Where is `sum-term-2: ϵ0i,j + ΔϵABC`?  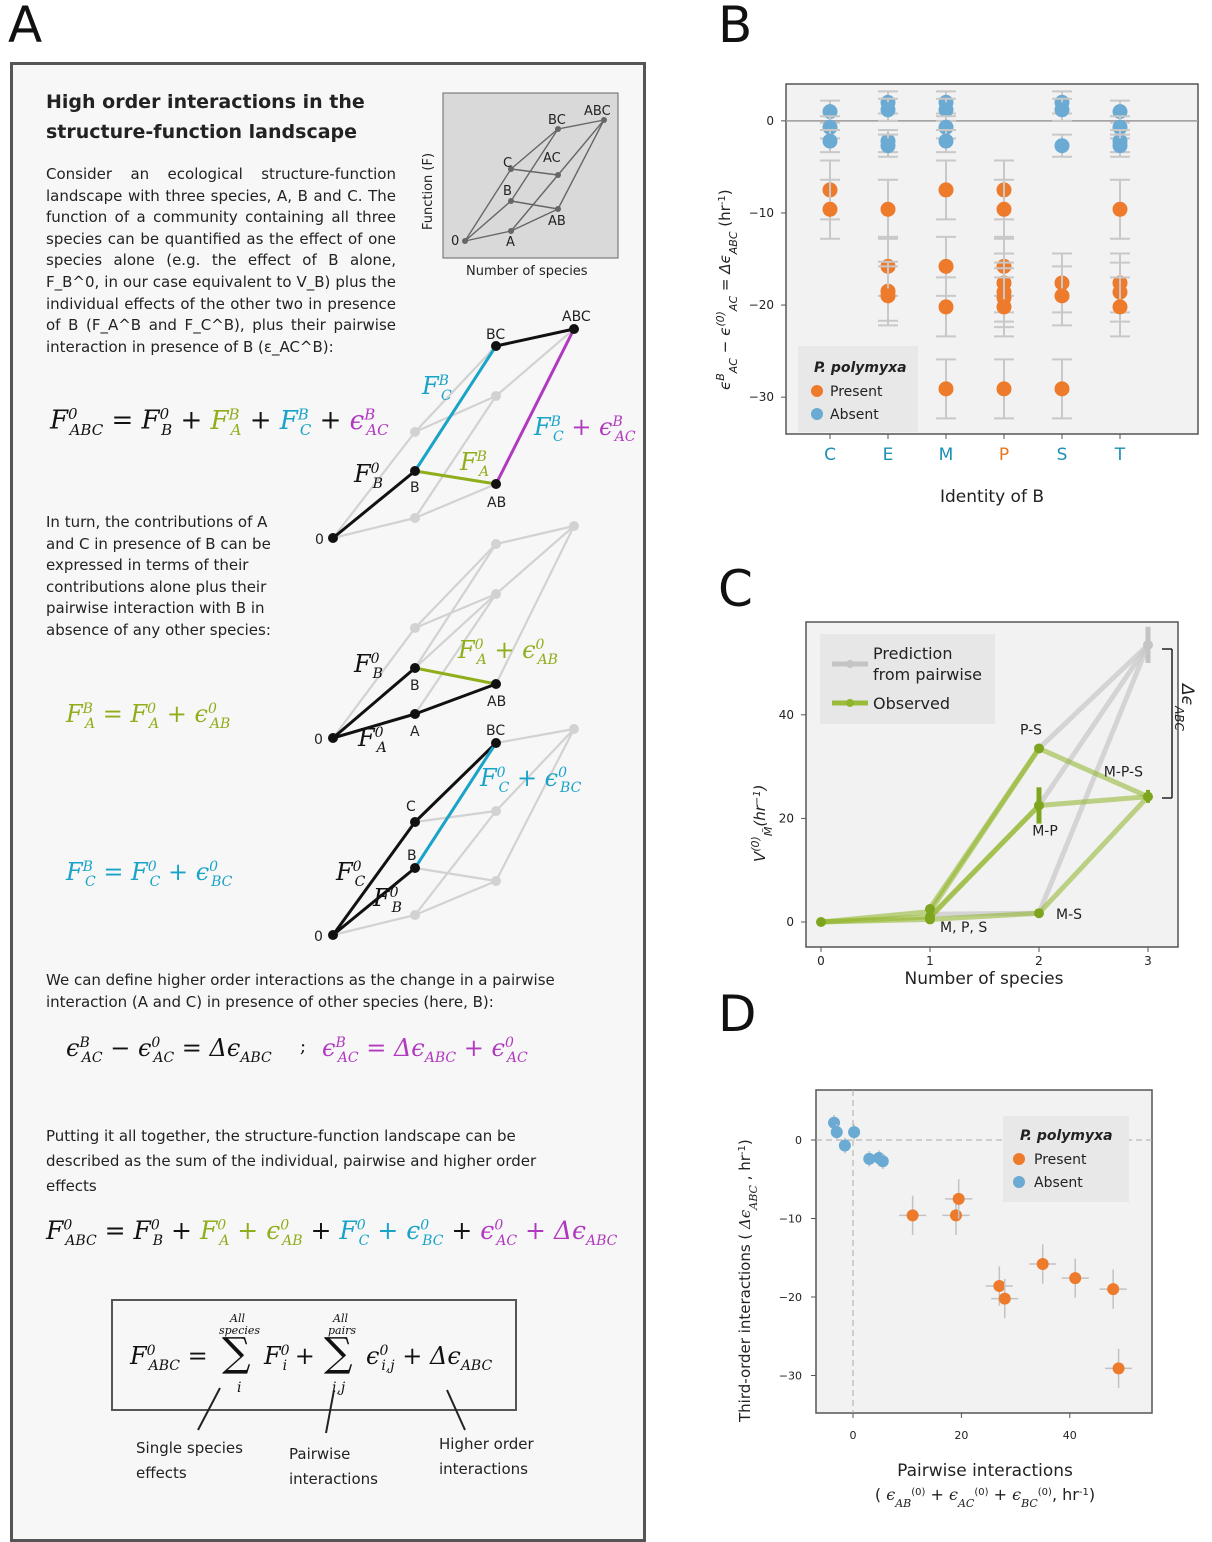 sum-term-2: ϵ0i,j + ΔϵABC is located at coordinates (429, 1358).